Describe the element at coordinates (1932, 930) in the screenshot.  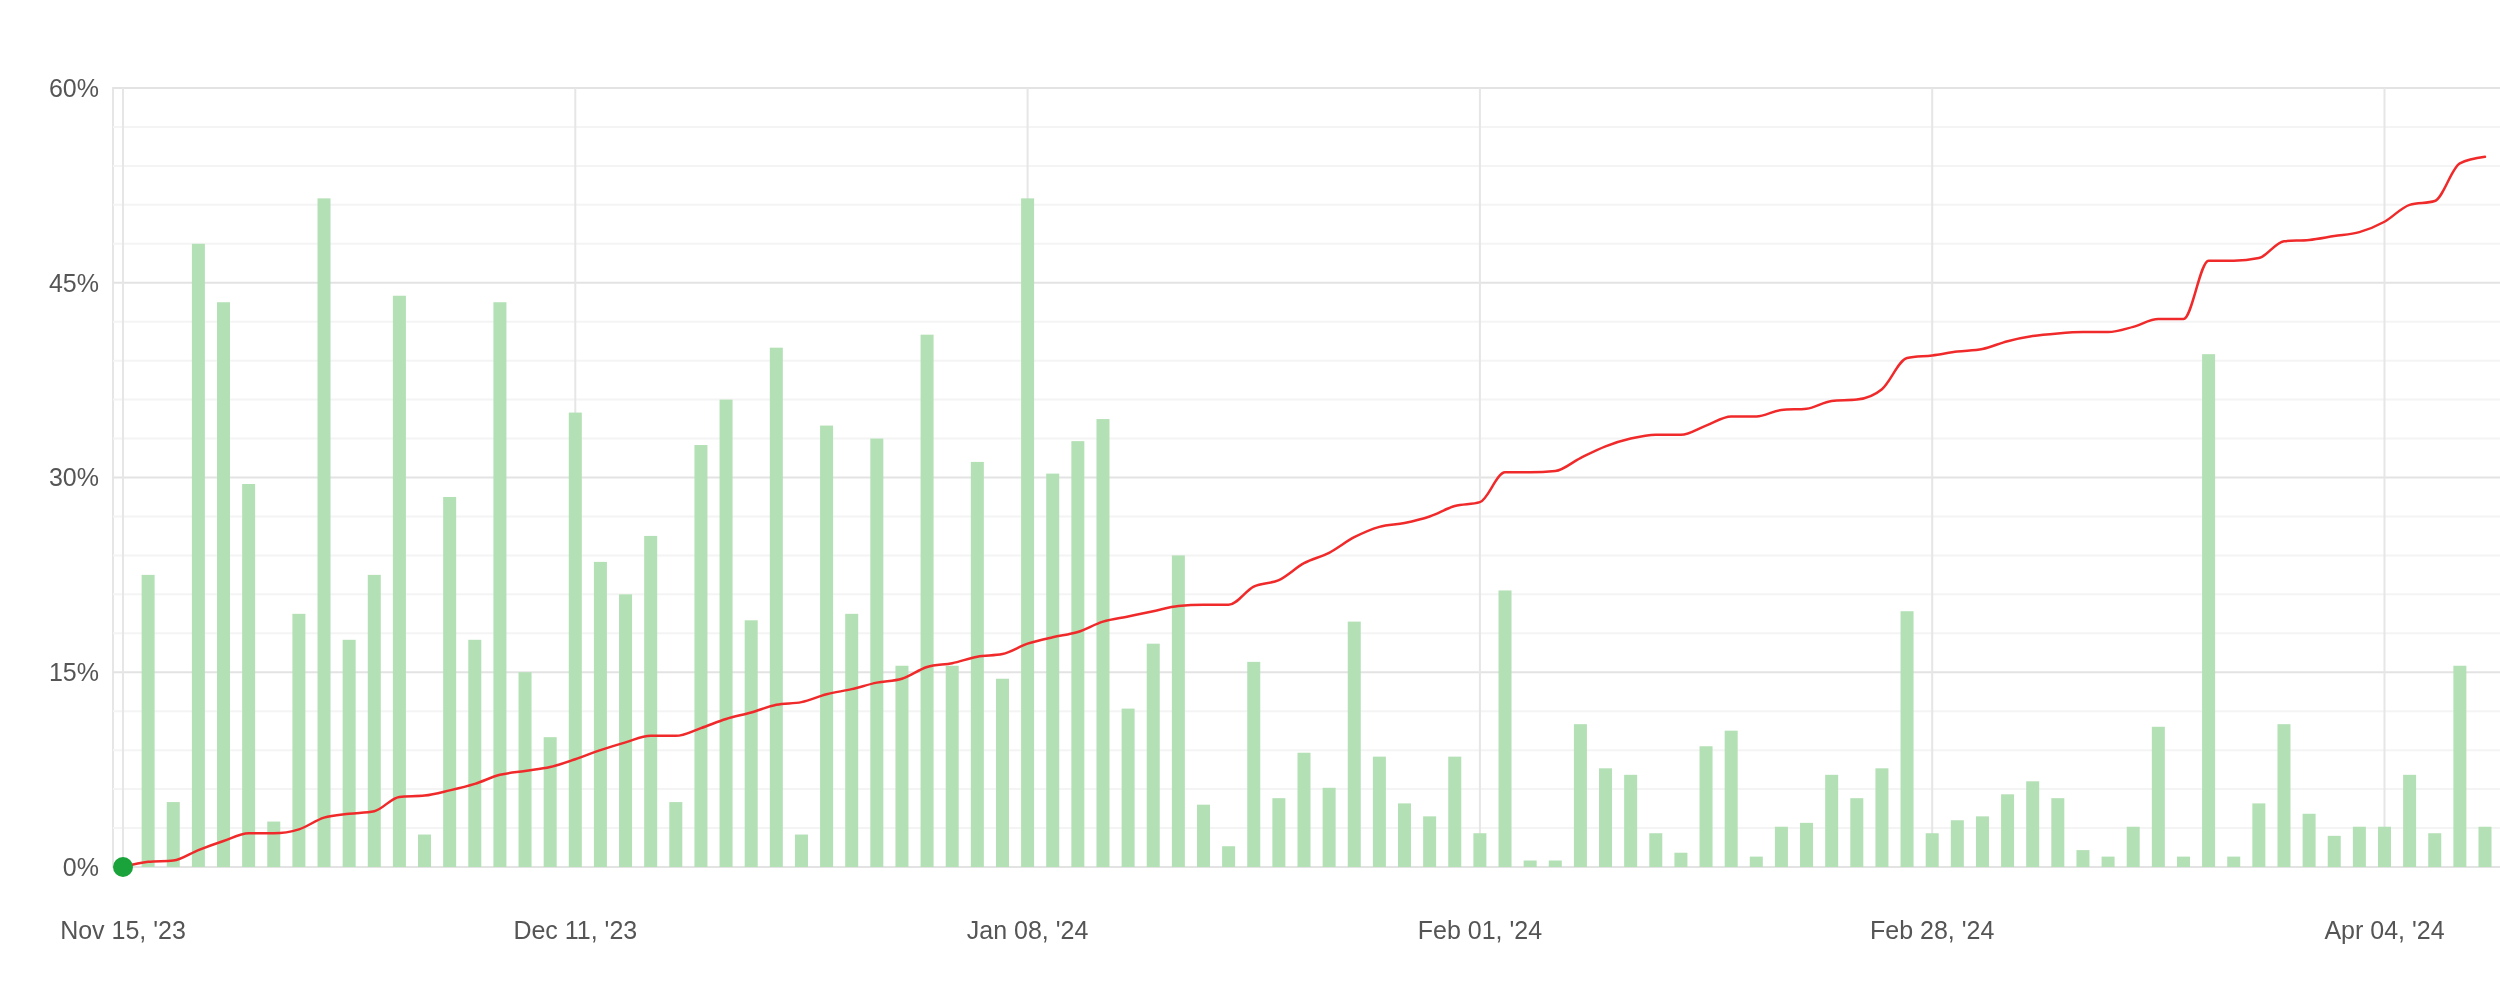
I see `x-tick-label: Feb 28, '24` at that location.